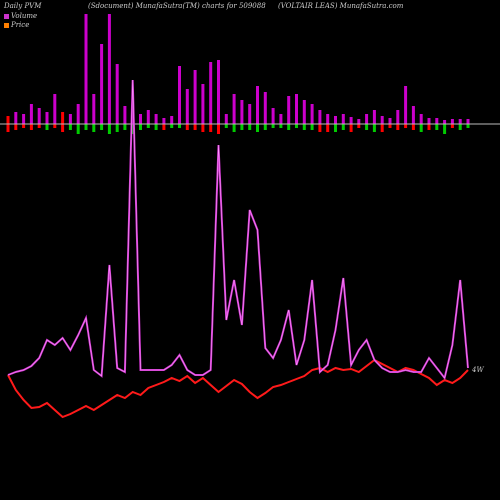 This screenshot has height=500, width=500. I want to click on volume-swatch, so click(6, 16).